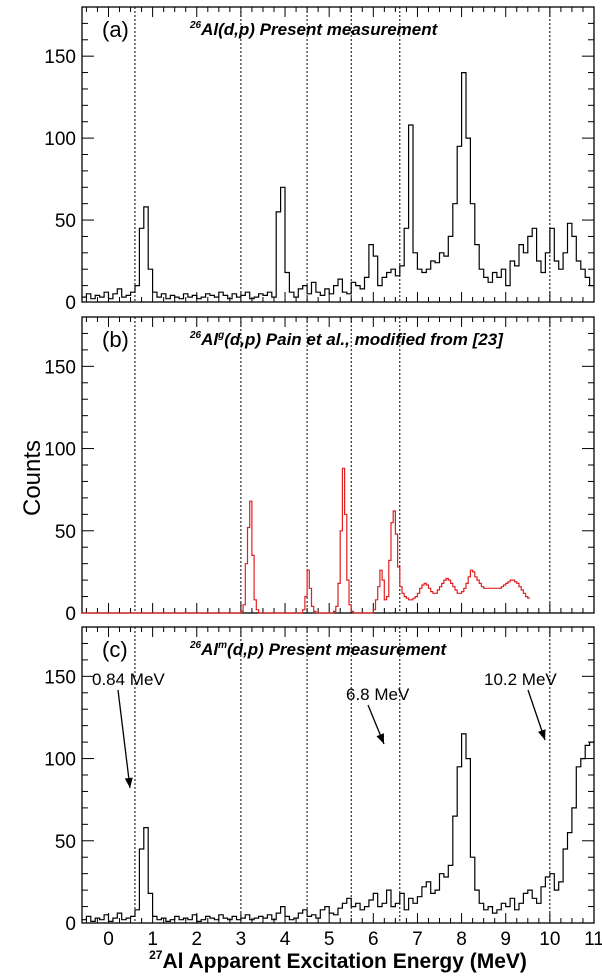 The width and height of the screenshot is (602, 977). What do you see at coordinates (115, 649) in the screenshot?
I see `panel-tag: (c)` at bounding box center [115, 649].